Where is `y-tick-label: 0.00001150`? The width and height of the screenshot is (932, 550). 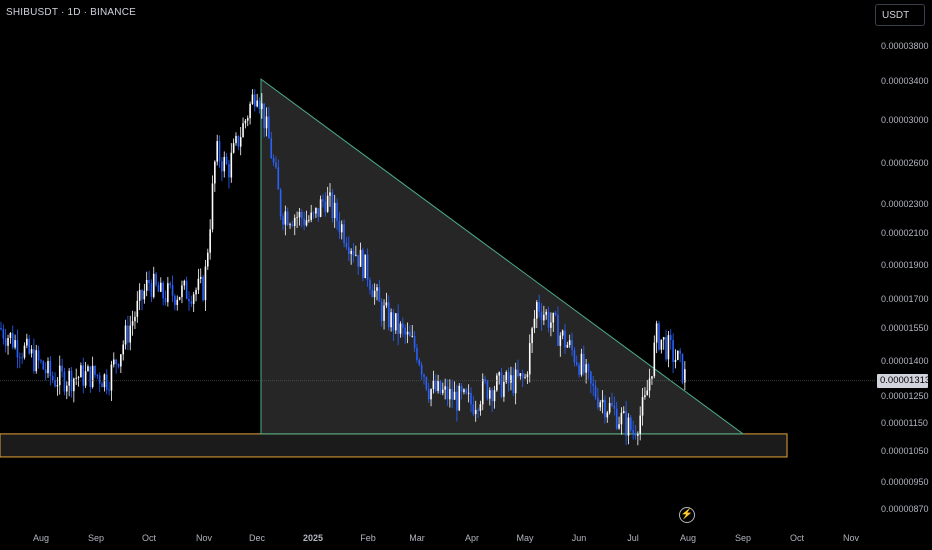
y-tick-label: 0.00001150 is located at coordinates (904, 423).